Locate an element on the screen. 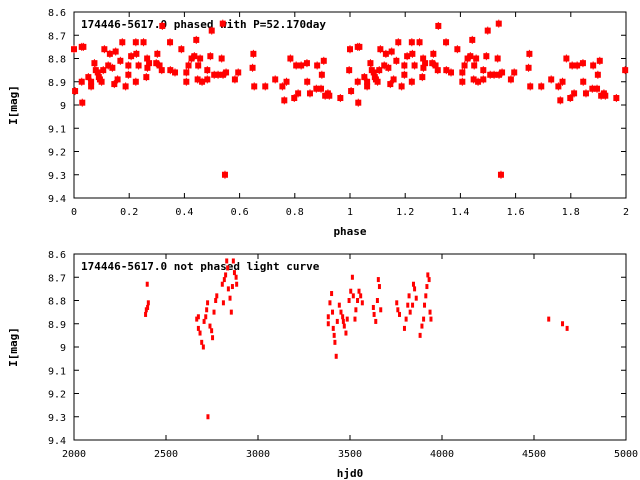 The width and height of the screenshot is (640, 480). x-axis-label: phase is located at coordinates (349, 231).